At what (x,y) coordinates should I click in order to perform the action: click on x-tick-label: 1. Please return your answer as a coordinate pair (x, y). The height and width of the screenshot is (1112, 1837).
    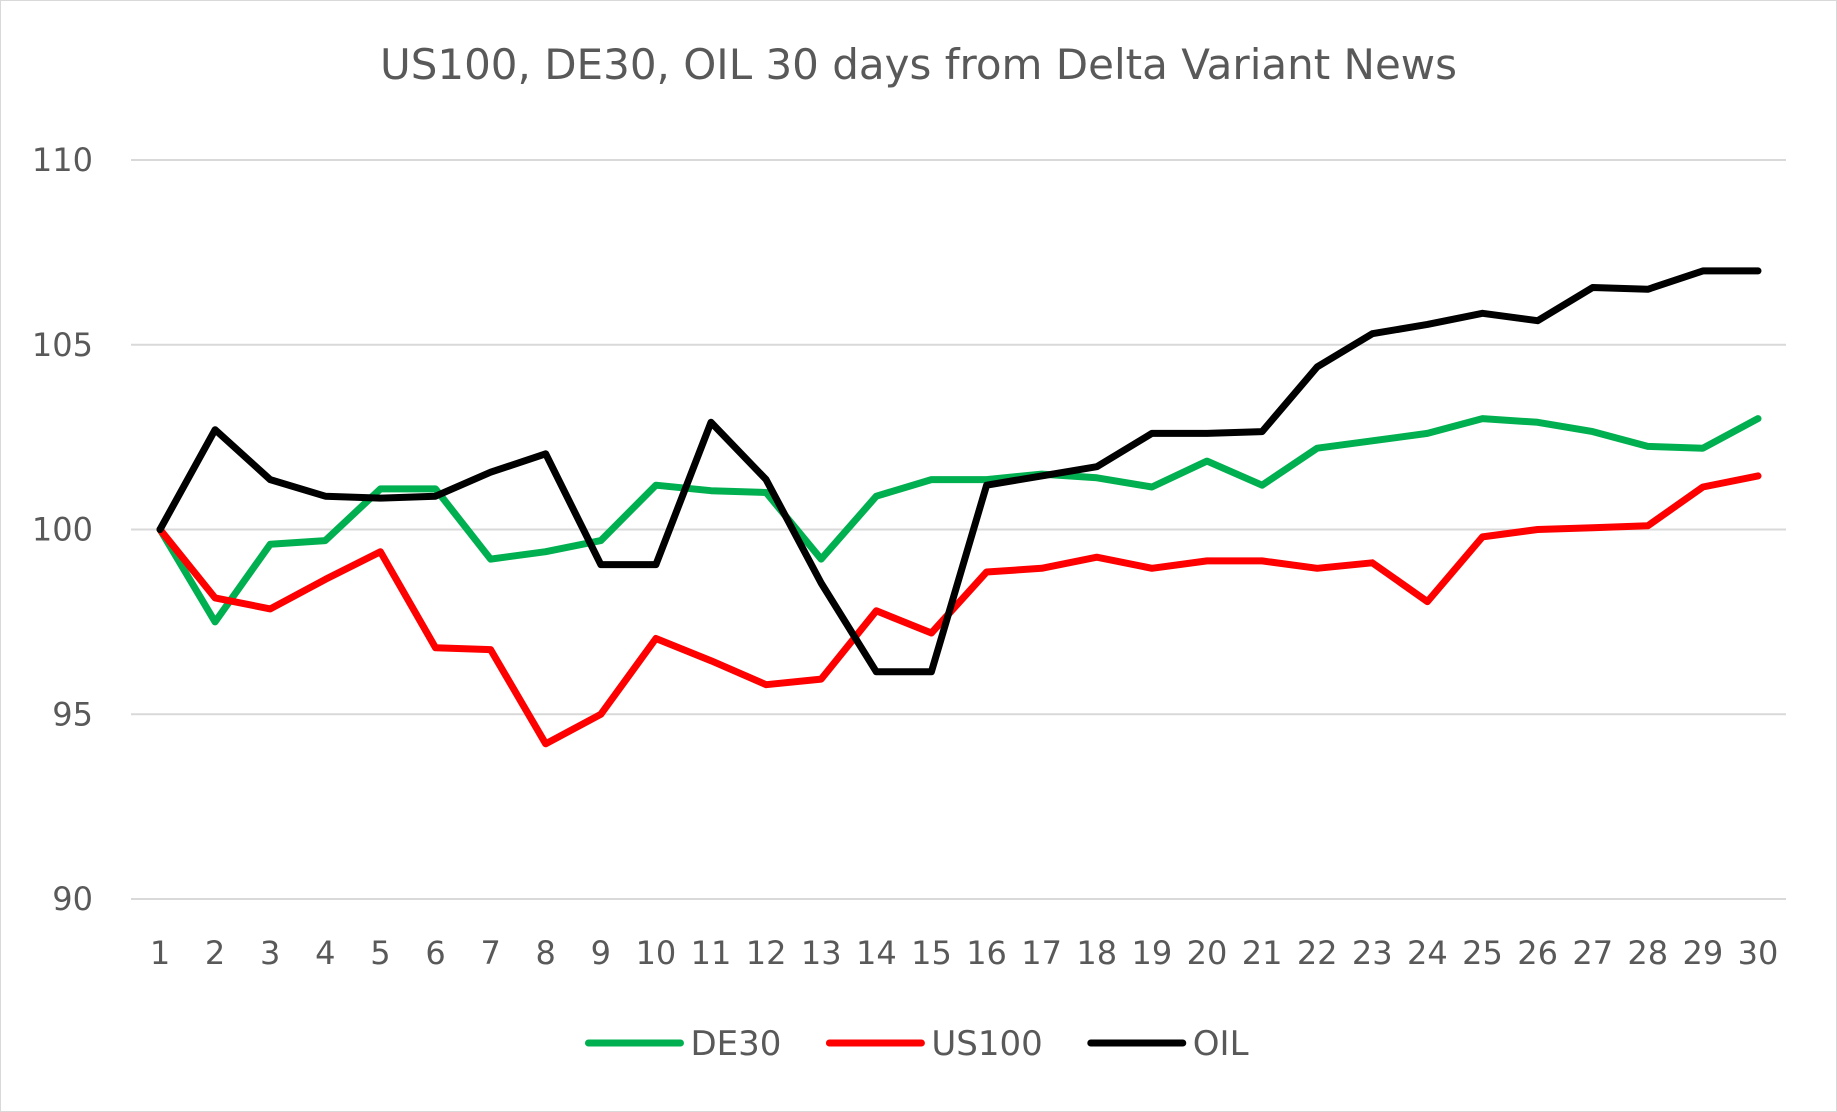
    Looking at the image, I should click on (160, 953).